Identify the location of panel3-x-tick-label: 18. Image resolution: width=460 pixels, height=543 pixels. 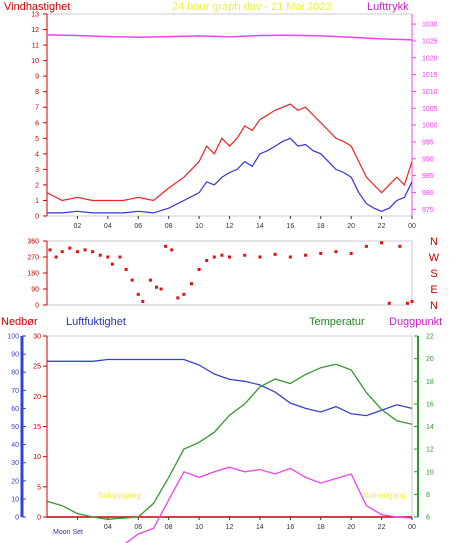
(321, 527).